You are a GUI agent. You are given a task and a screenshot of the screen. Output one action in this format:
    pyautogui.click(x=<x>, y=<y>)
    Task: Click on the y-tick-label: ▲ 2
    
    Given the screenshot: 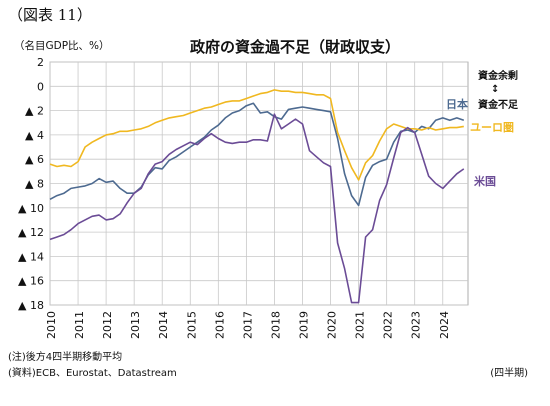 What is the action you would take?
    pyautogui.click(x=34, y=111)
    